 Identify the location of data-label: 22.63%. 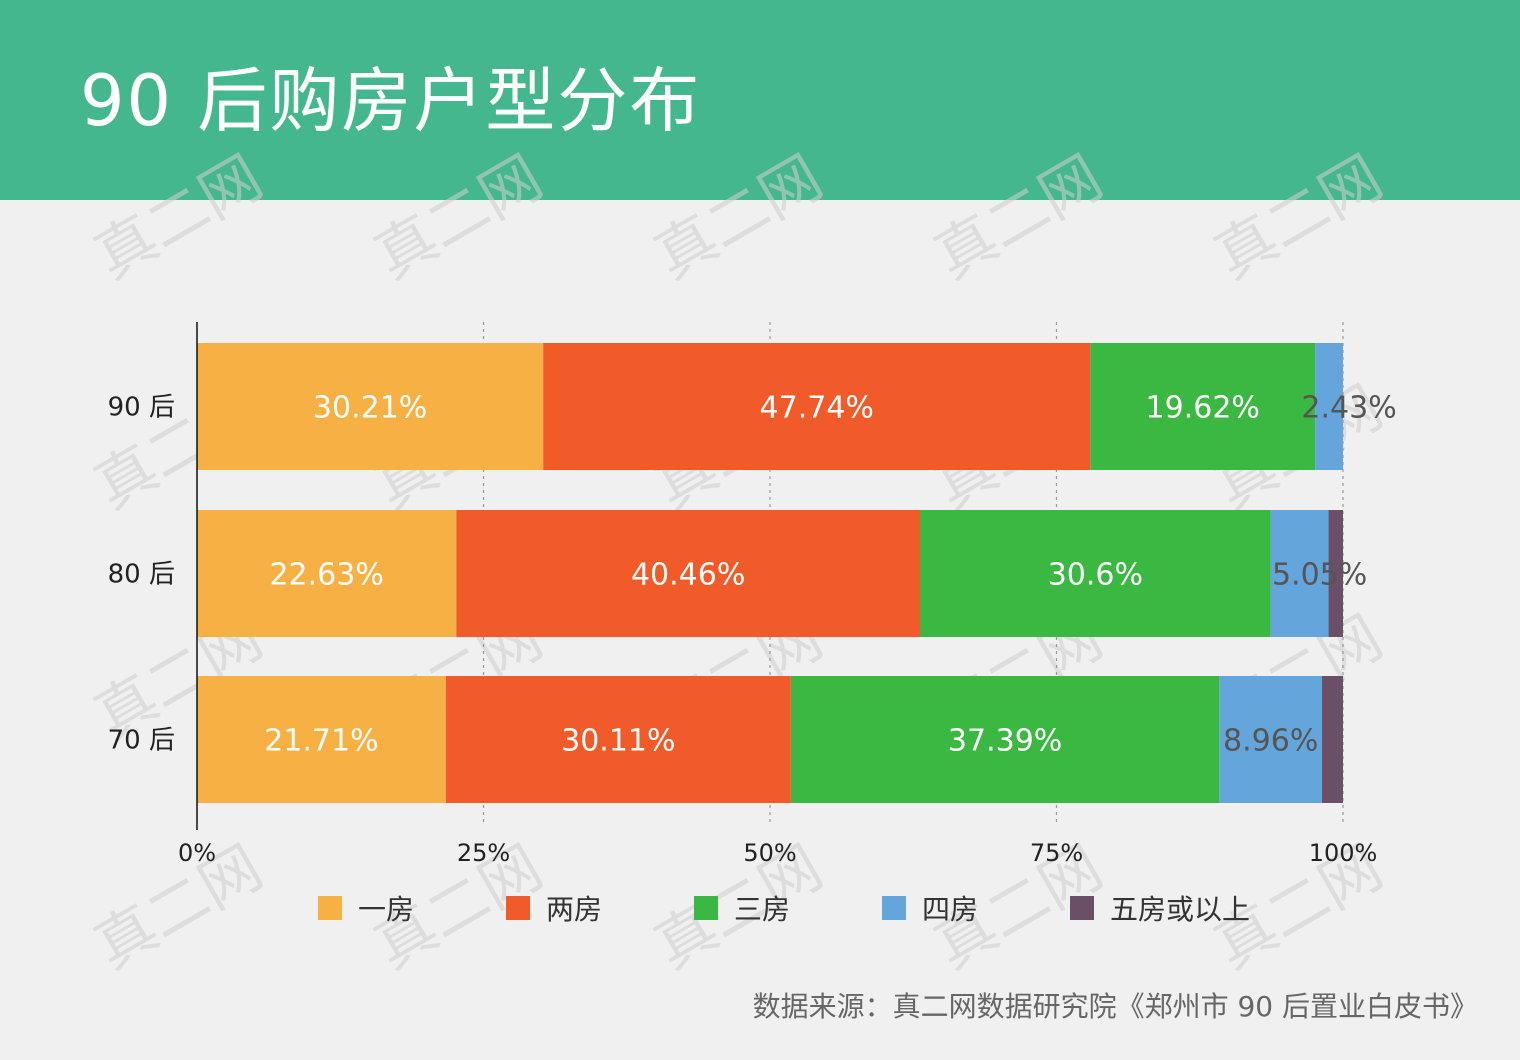
(326, 575).